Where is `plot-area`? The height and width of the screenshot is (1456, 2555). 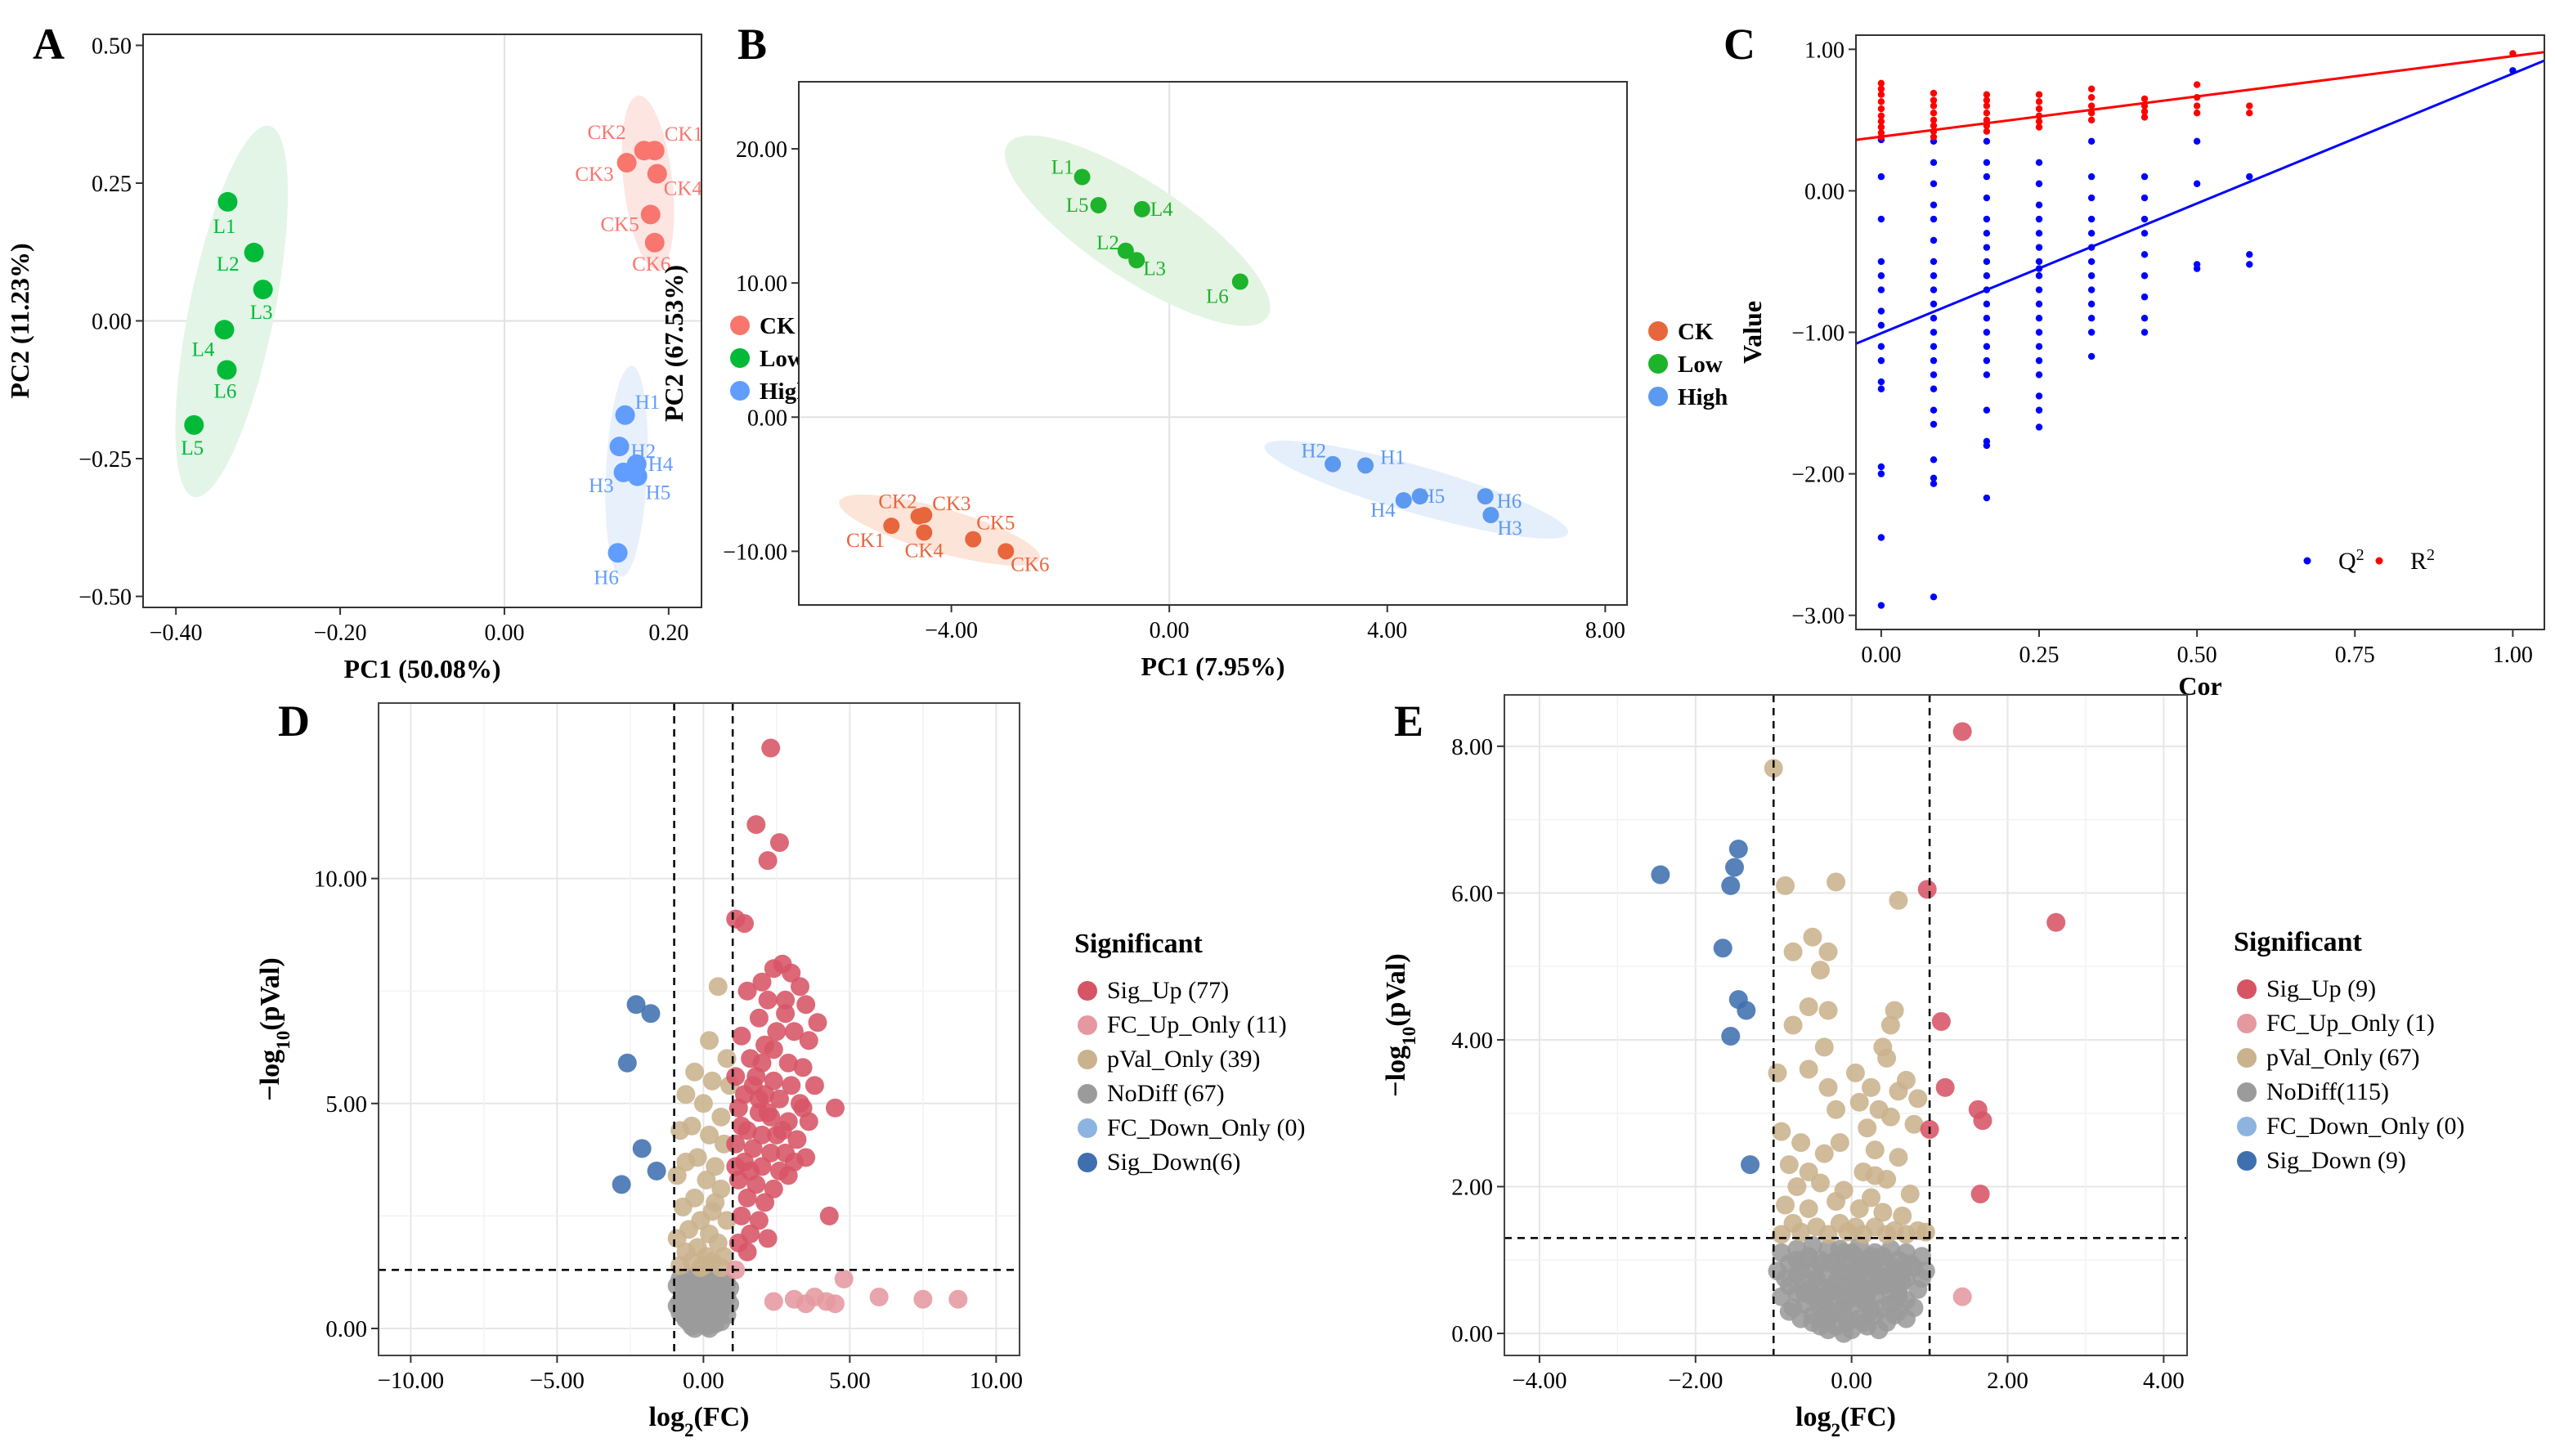 plot-area is located at coordinates (2200, 332).